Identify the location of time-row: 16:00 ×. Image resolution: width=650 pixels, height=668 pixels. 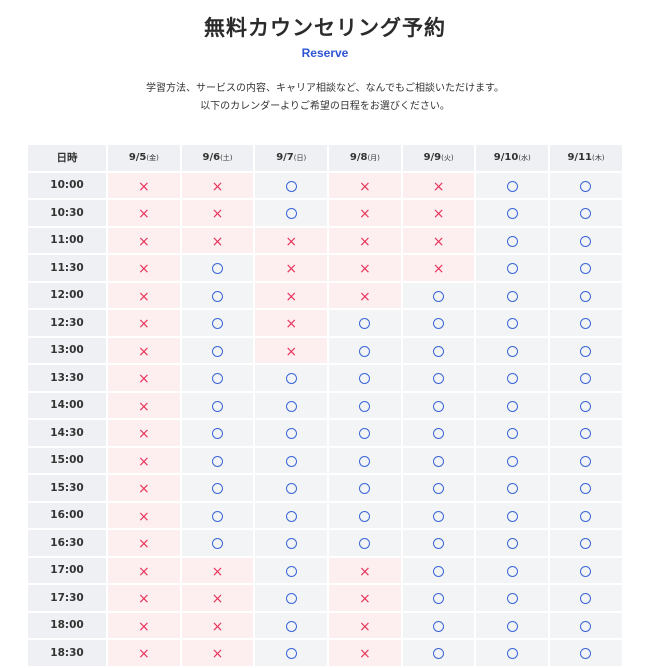
(325, 515).